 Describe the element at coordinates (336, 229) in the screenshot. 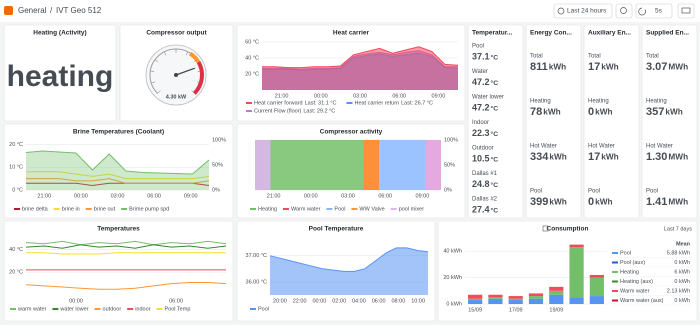

I see `panel-title: Pool Temperature` at that location.